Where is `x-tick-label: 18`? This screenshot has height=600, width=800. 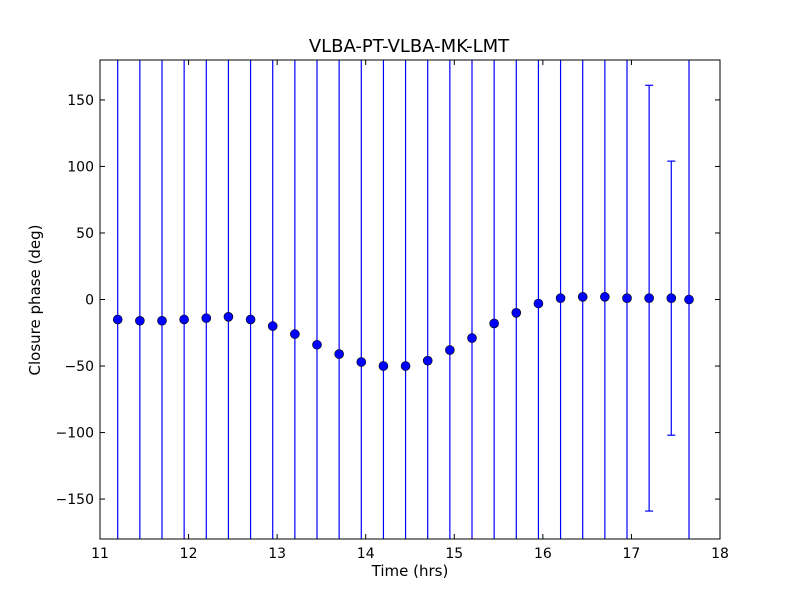 x-tick-label: 18 is located at coordinates (720, 554).